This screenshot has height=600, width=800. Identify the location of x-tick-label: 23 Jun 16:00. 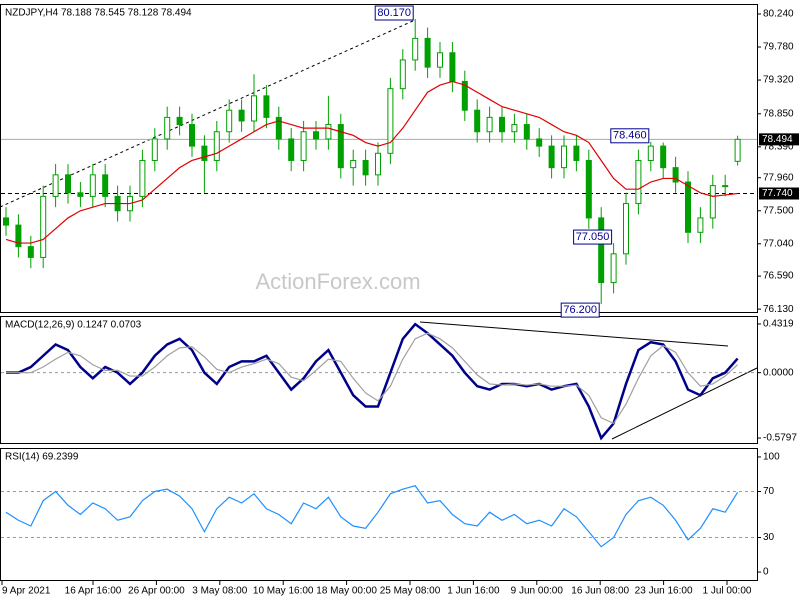
(664, 591).